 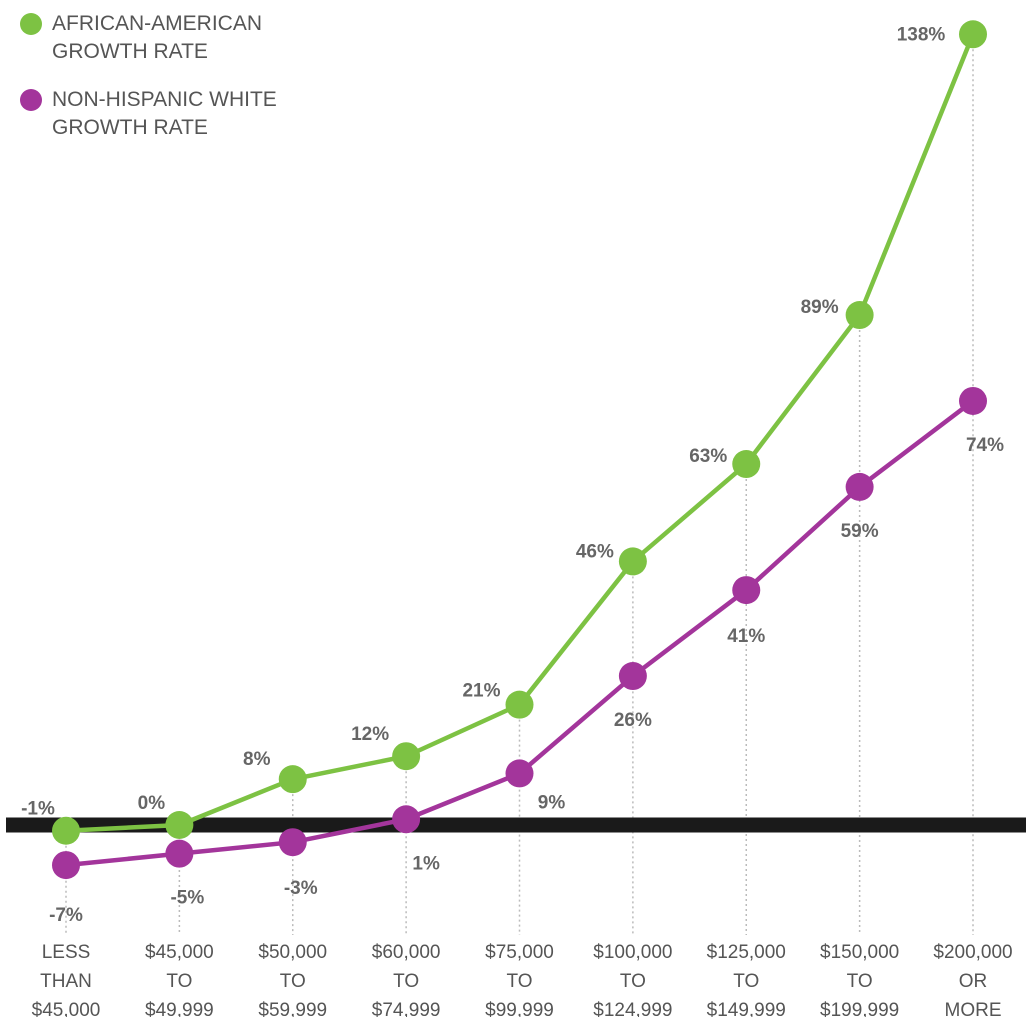 I want to click on legend-label-african-american: AFRICAN-AMERICAN GROWTH RATE, so click(x=157, y=37).